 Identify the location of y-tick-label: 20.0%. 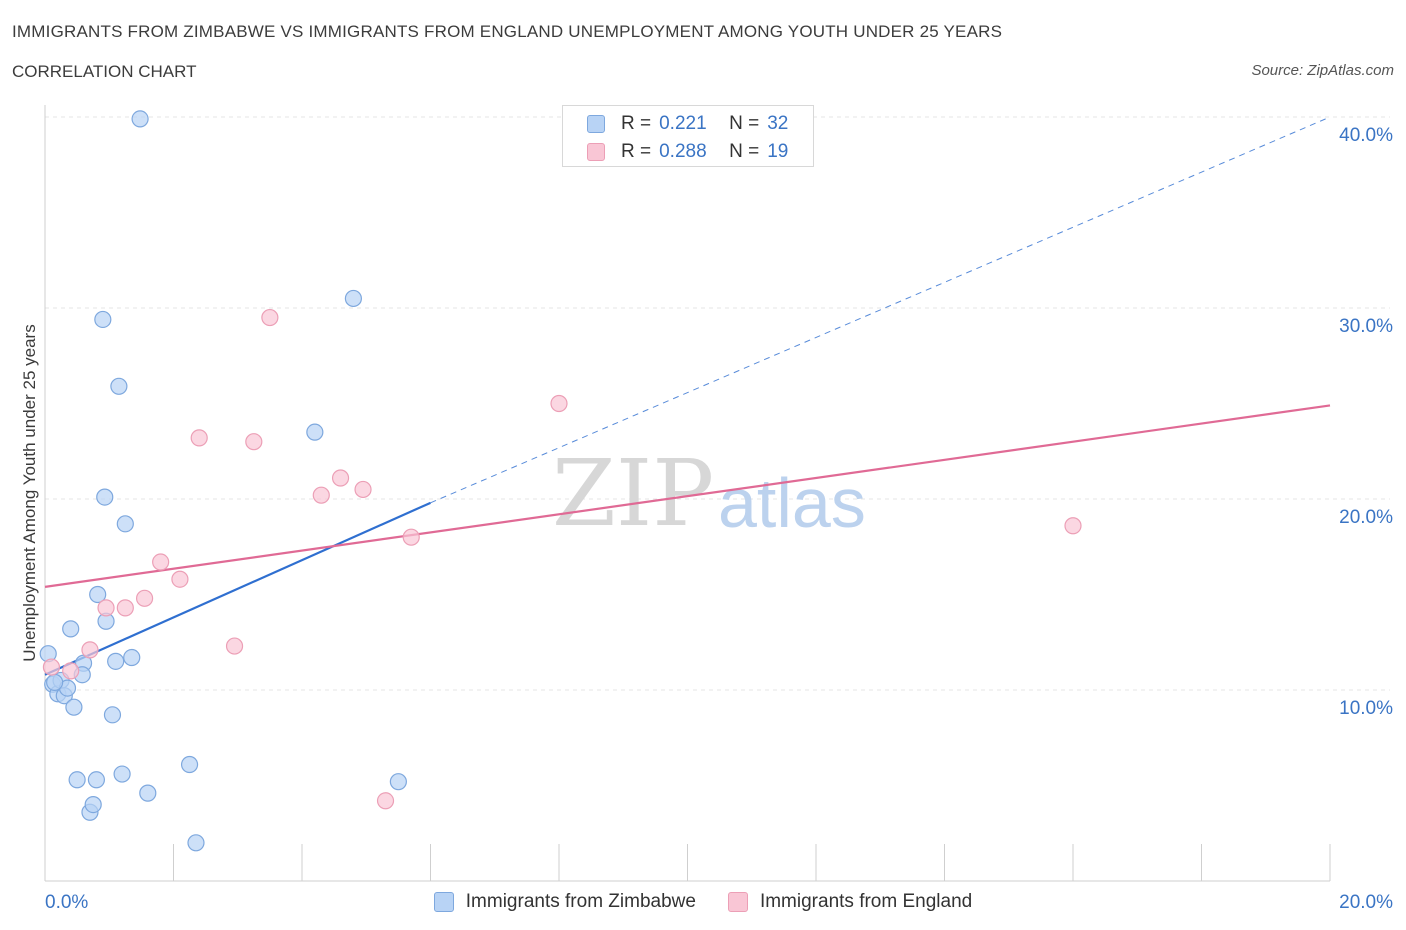
(1366, 517).